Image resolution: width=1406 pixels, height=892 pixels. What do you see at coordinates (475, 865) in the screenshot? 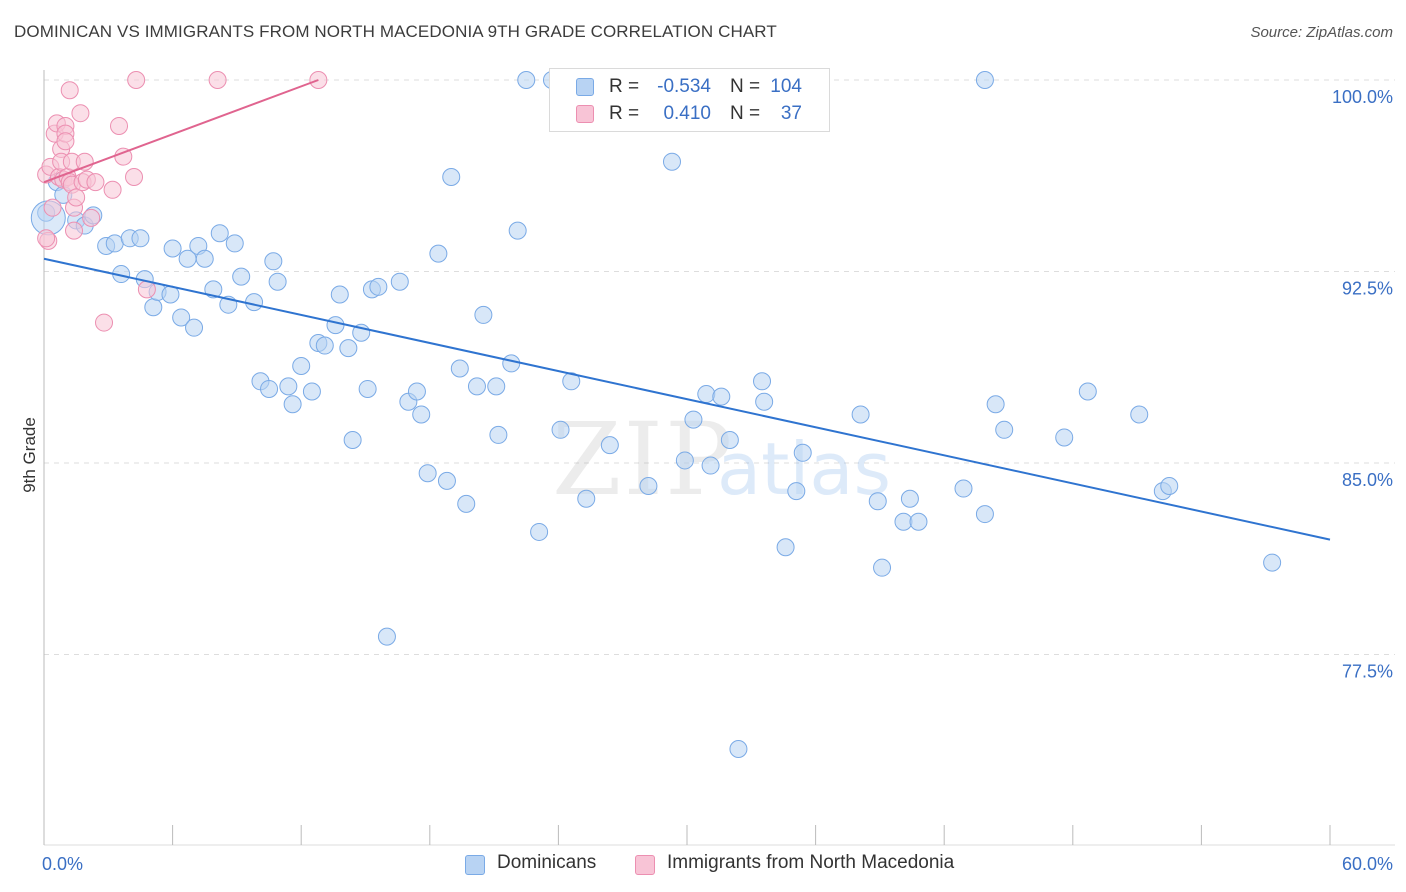
I see `legend-swatch-dominicans` at bounding box center [475, 865].